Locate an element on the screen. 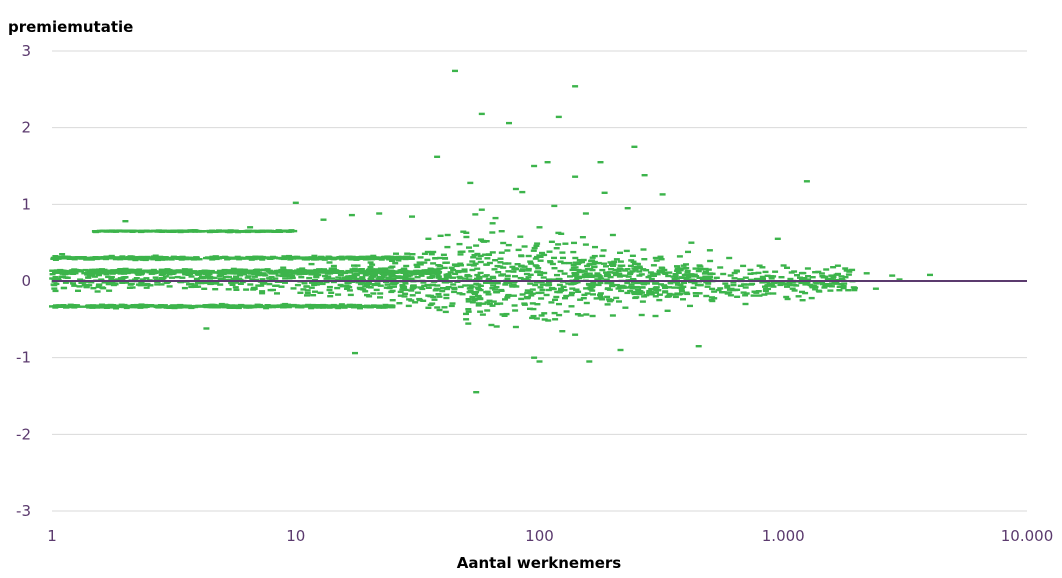 The height and width of the screenshot is (578, 1062). x-tick-label: 100 is located at coordinates (539, 536).